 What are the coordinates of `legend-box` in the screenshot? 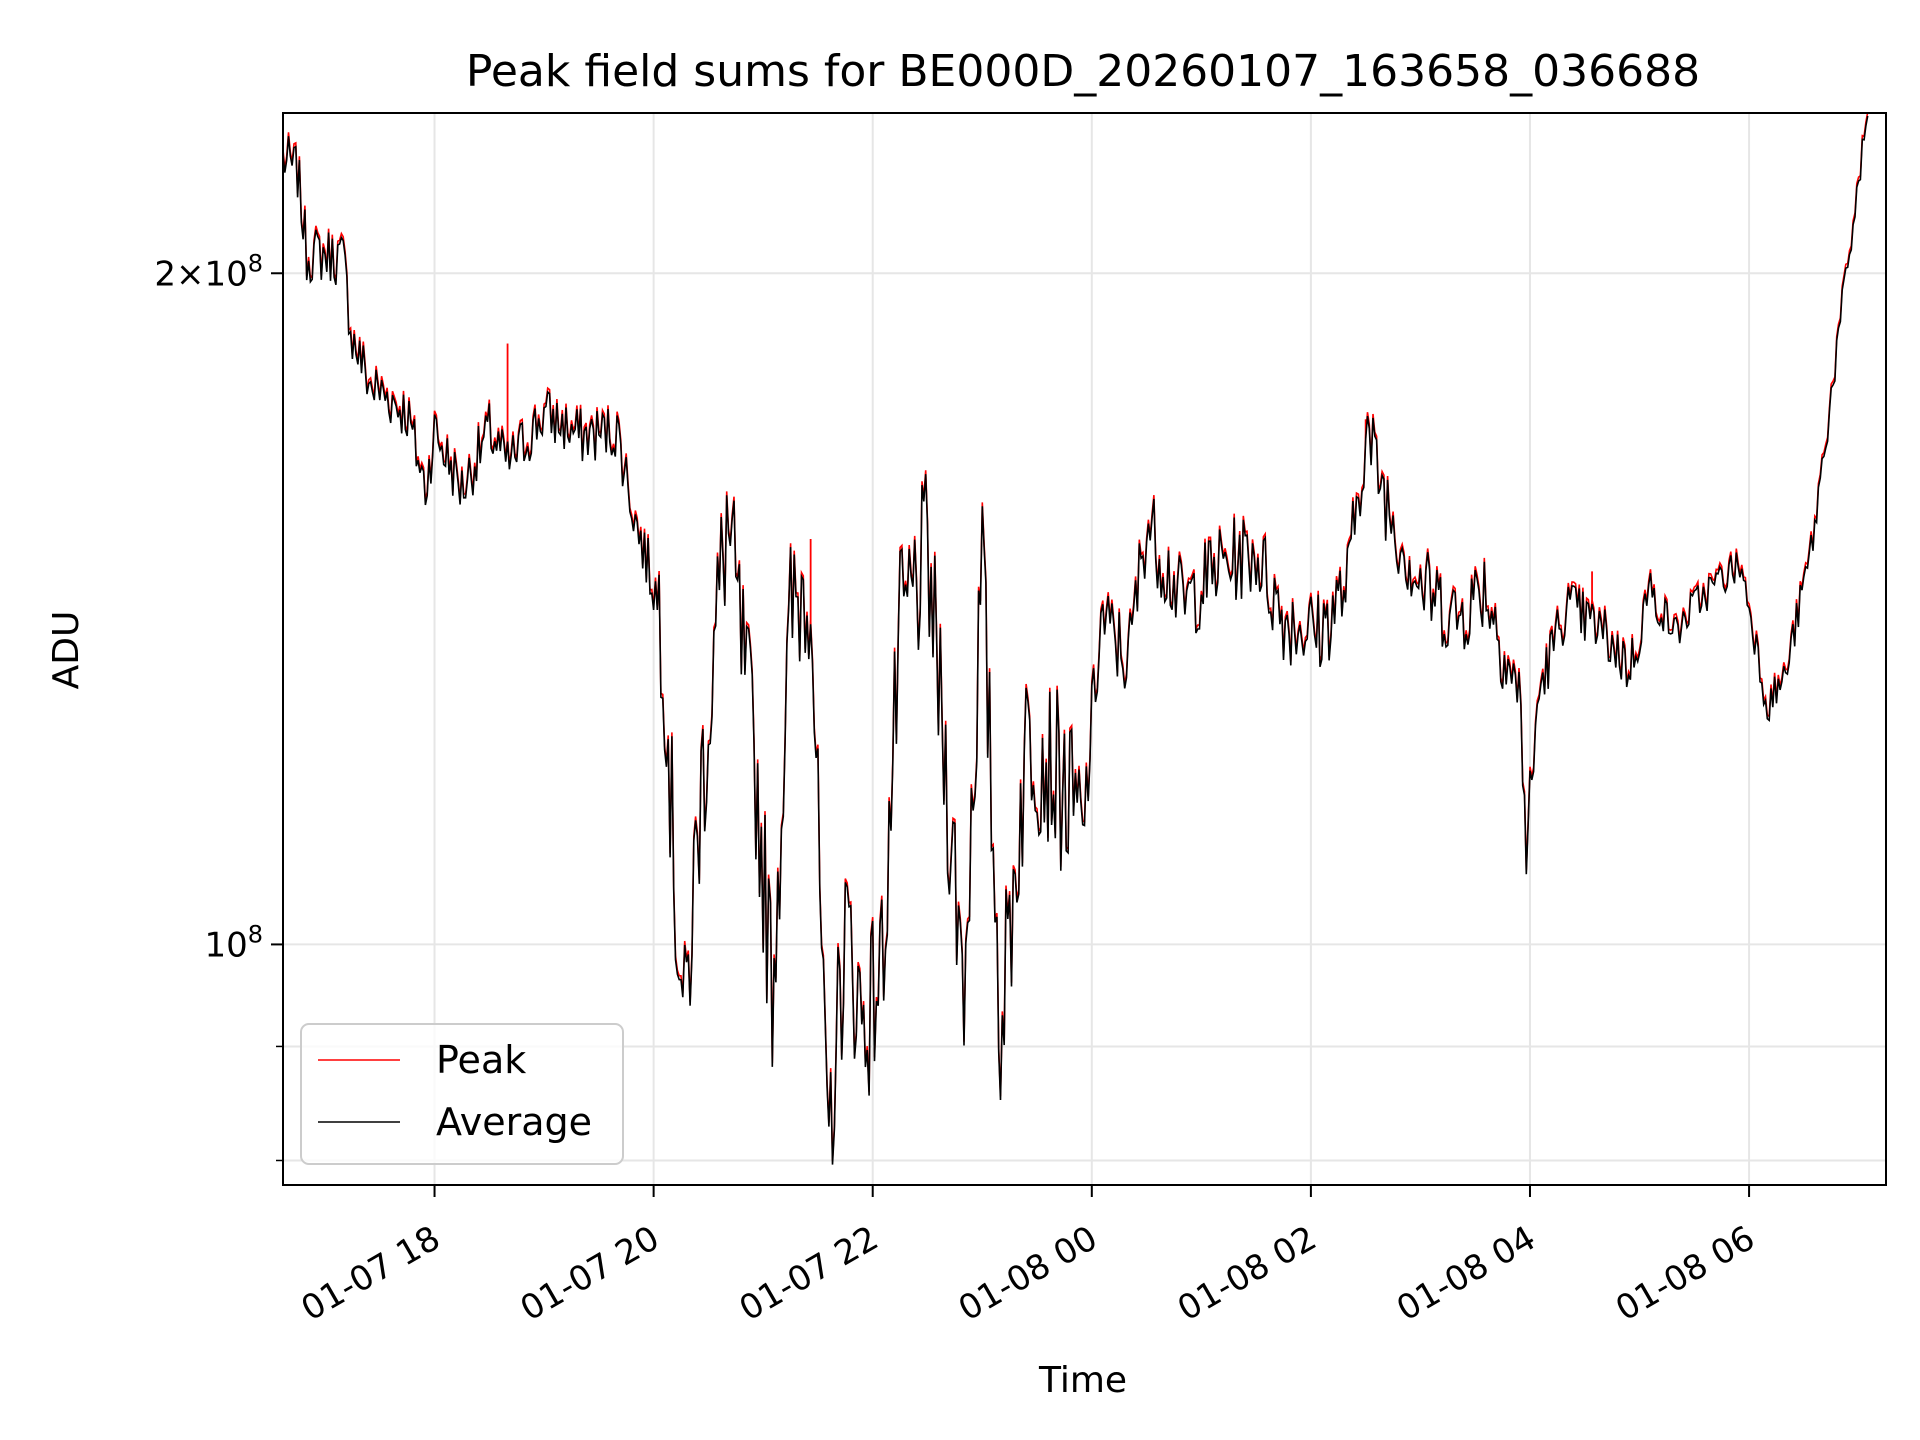 It's located at (462, 1094).